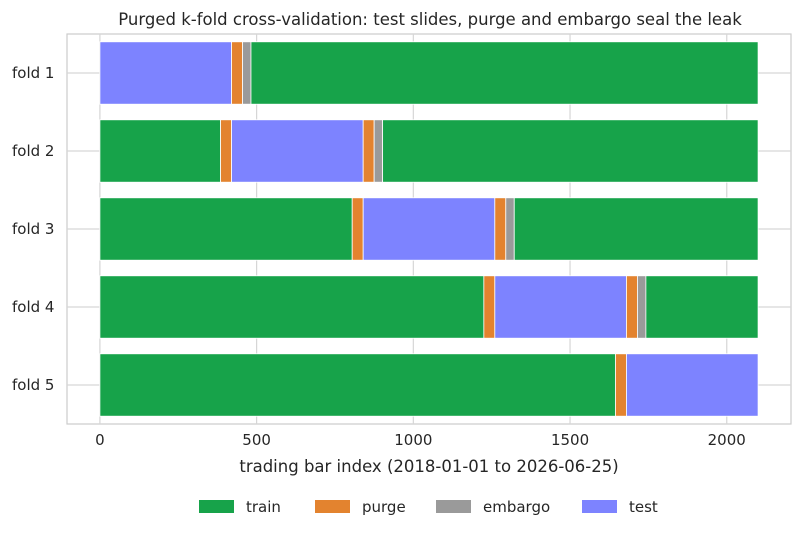 The height and width of the screenshot is (533, 802). Describe the element at coordinates (453, 506) in the screenshot. I see `legend-swatch-embargo` at that location.